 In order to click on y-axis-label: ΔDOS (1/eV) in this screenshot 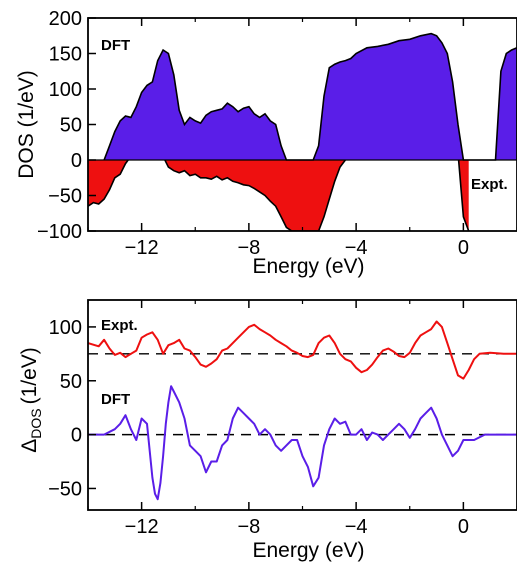, I will do `click(31, 400)`.